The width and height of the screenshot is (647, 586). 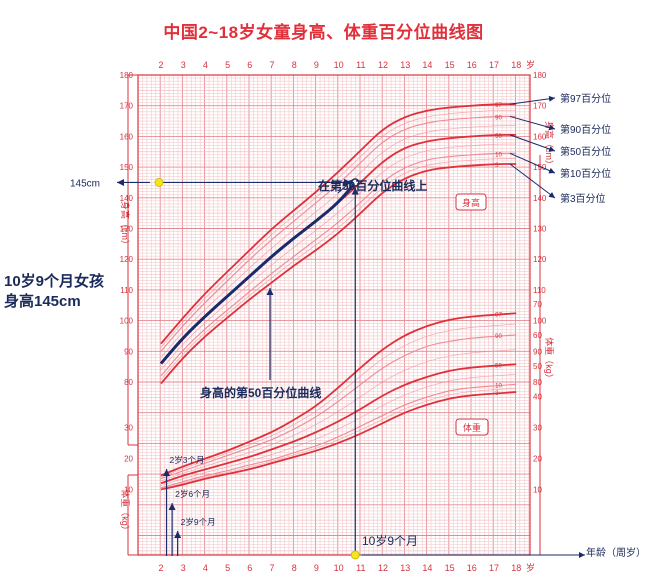 What do you see at coordinates (616, 552) in the screenshot?
I see `x-axis-title: 年龄（周岁）` at bounding box center [616, 552].